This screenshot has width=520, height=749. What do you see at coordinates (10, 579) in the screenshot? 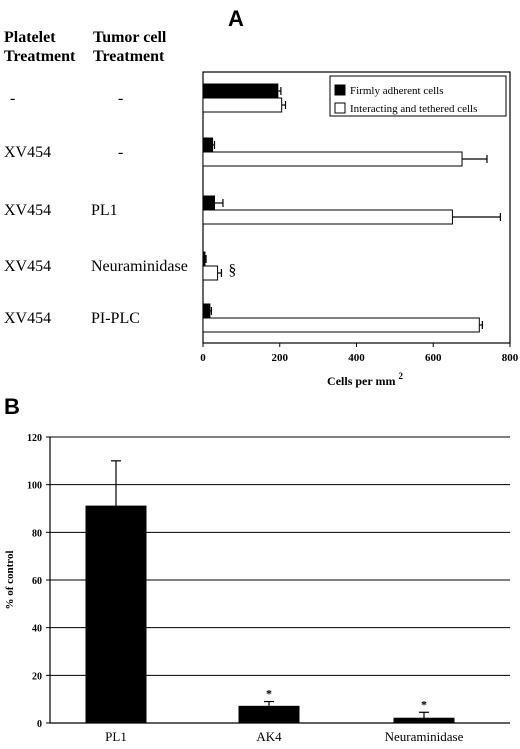
I see `y-axis-label: % of control` at bounding box center [10, 579].